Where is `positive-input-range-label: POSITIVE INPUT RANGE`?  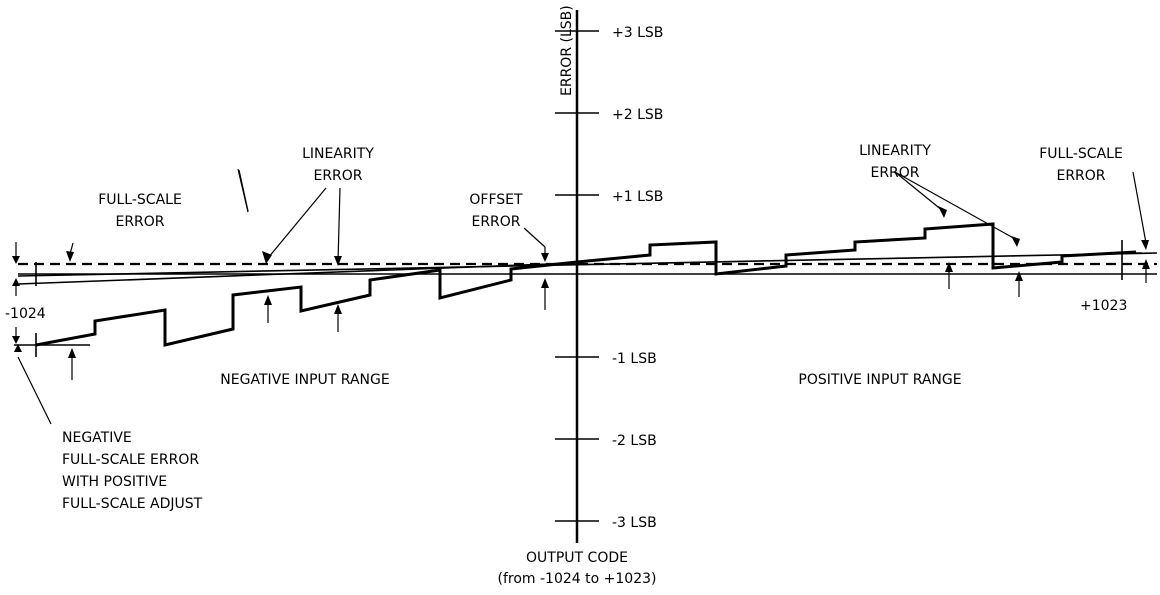 positive-input-range-label: POSITIVE INPUT RANGE is located at coordinates (879, 380).